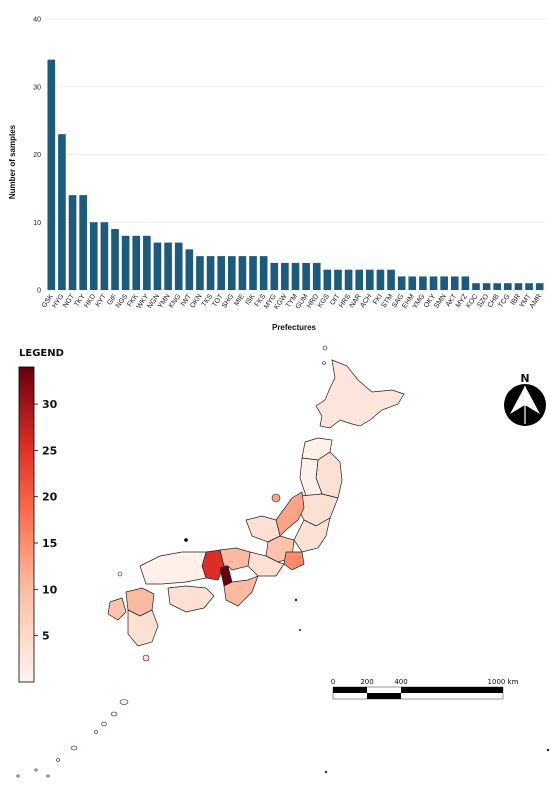  Describe the element at coordinates (294, 561) in the screenshot. I see `region-tokyo` at that location.